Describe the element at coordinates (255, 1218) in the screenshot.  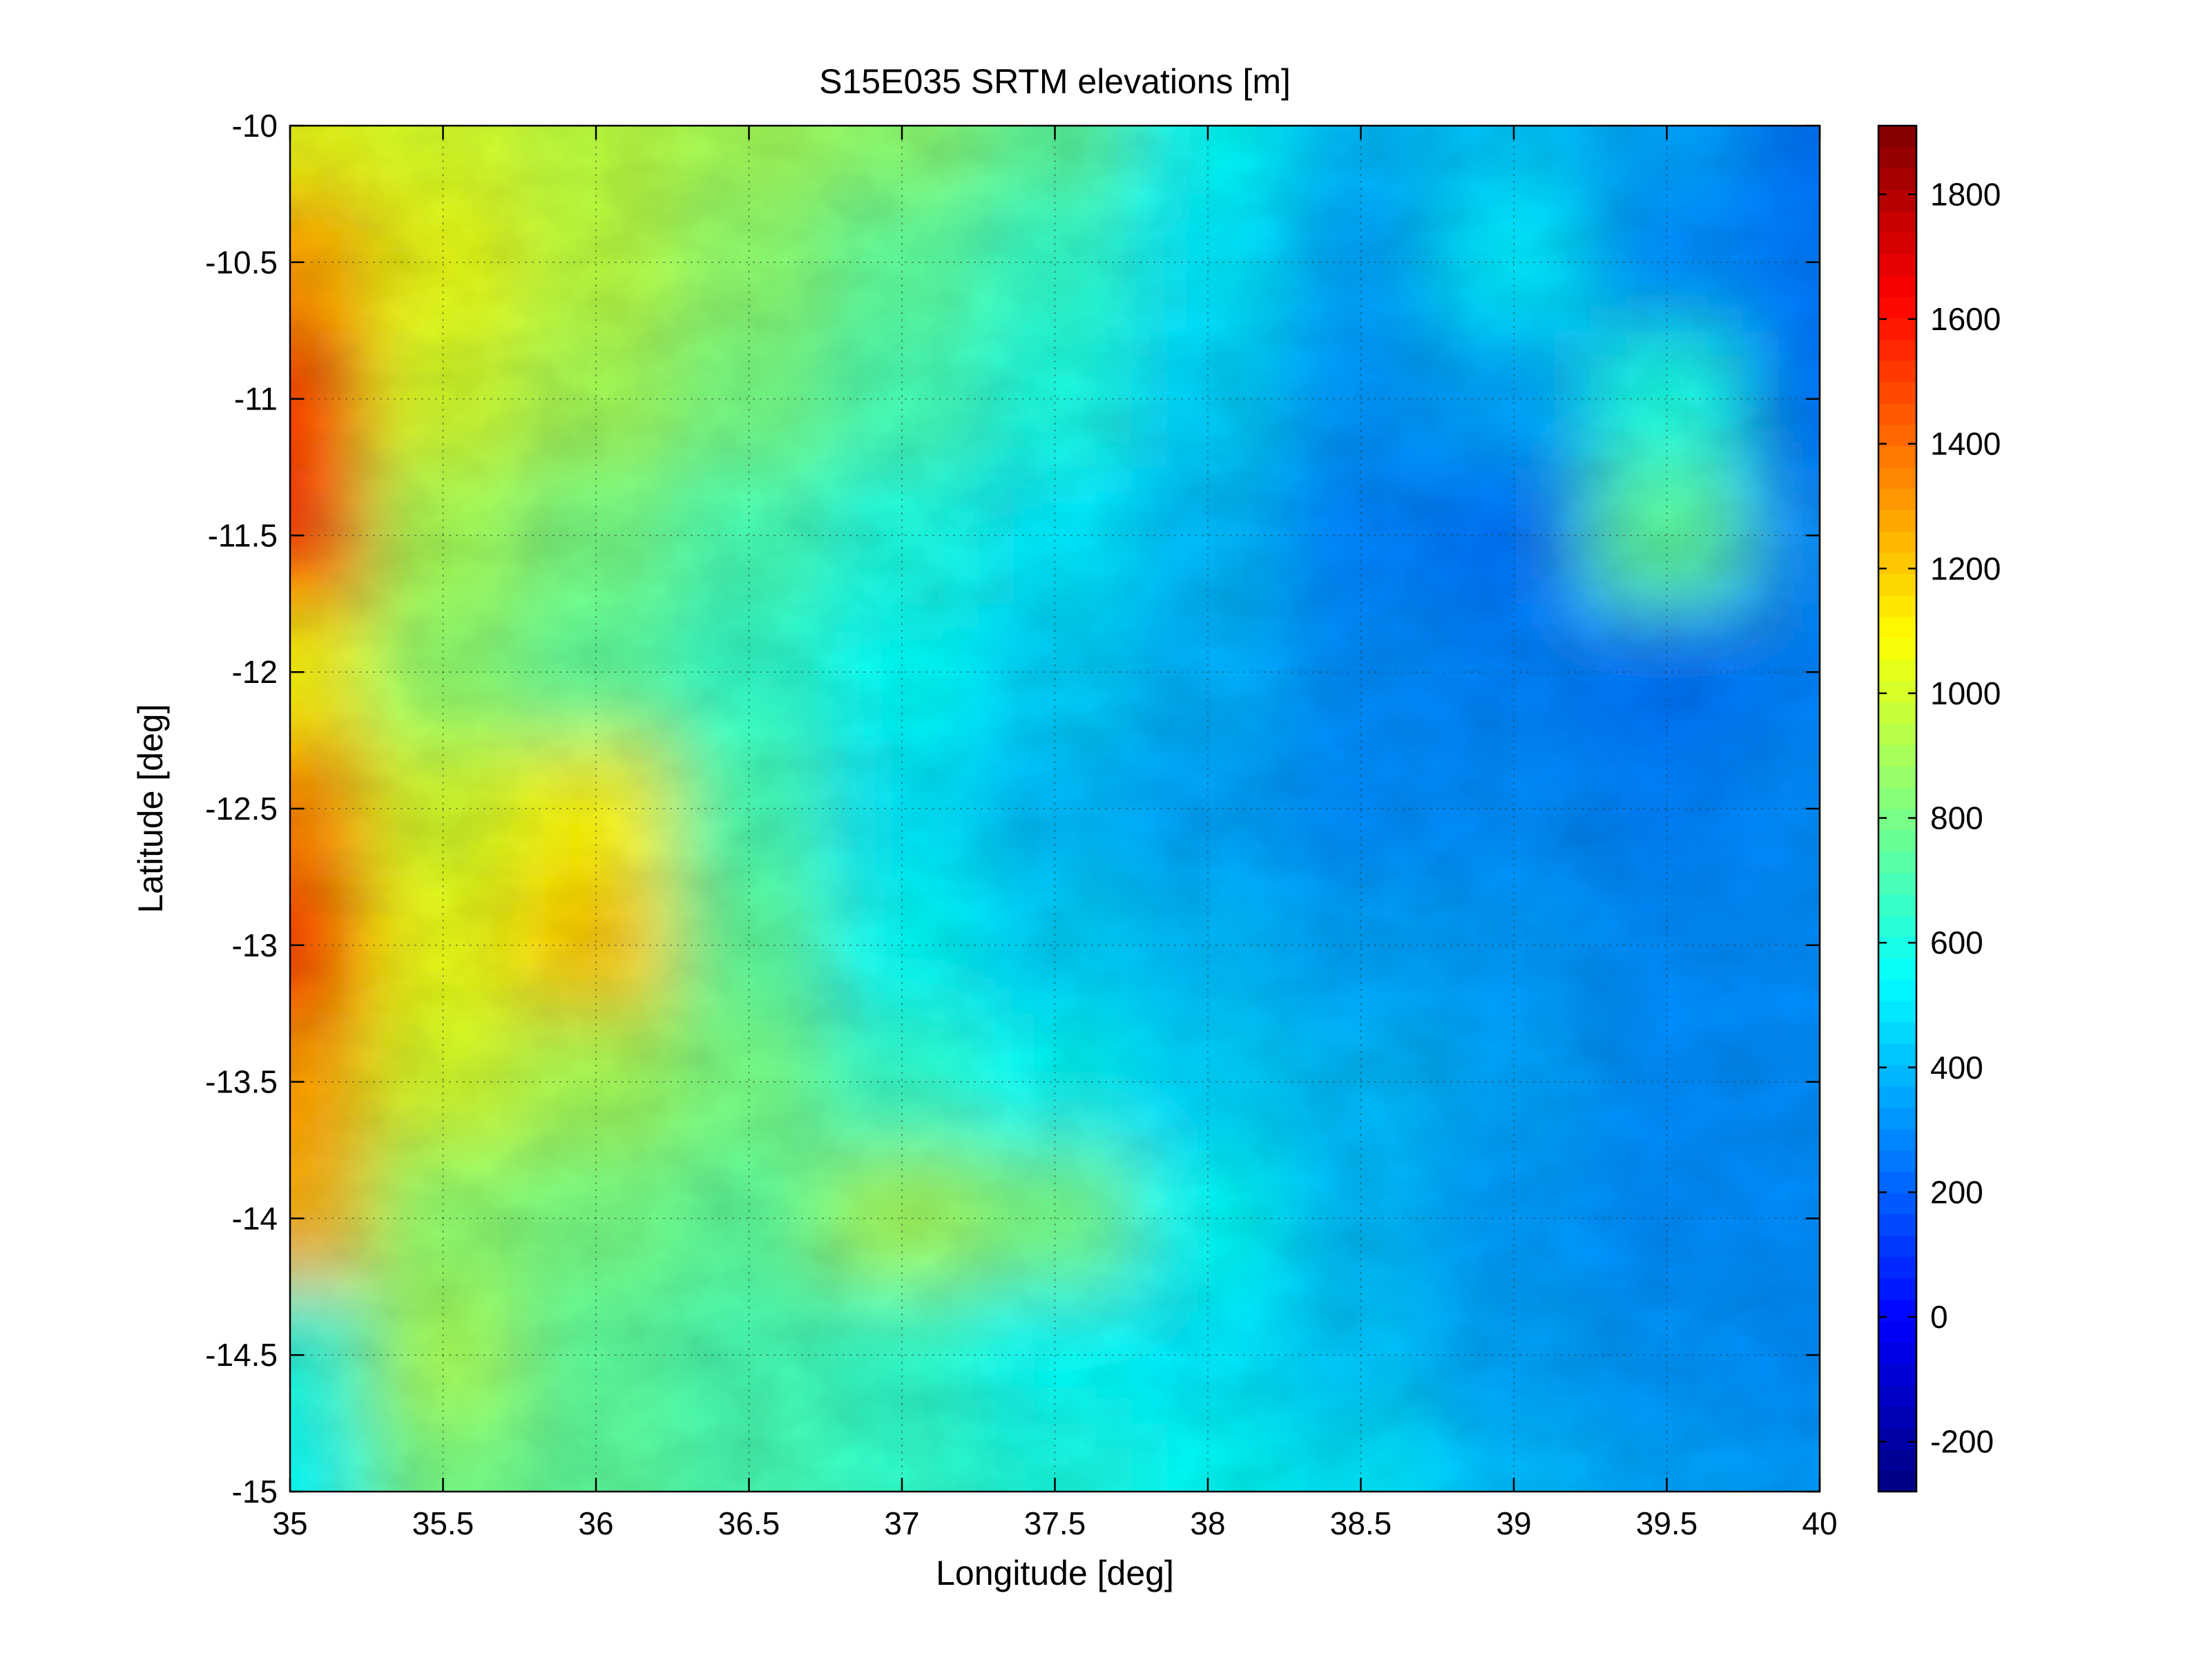
I see `y-tick-label: -14` at that location.